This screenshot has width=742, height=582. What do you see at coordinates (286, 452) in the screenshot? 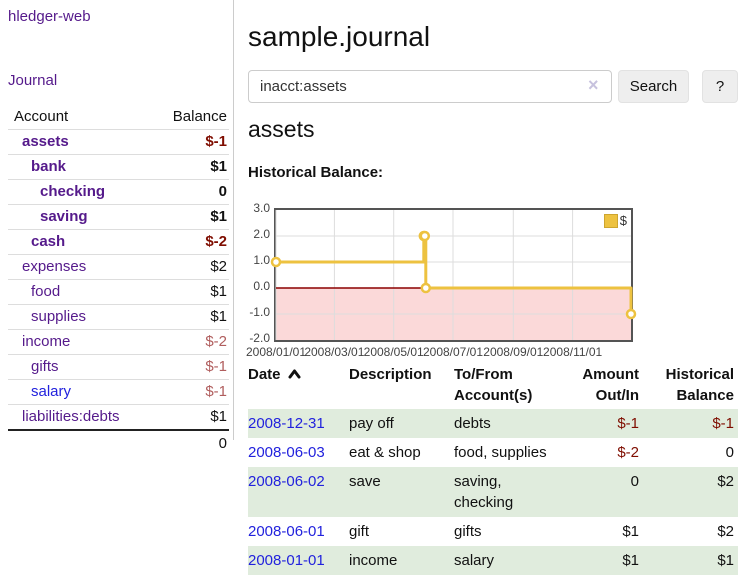
I see `txn-date-link: 2008-06-03` at bounding box center [286, 452].